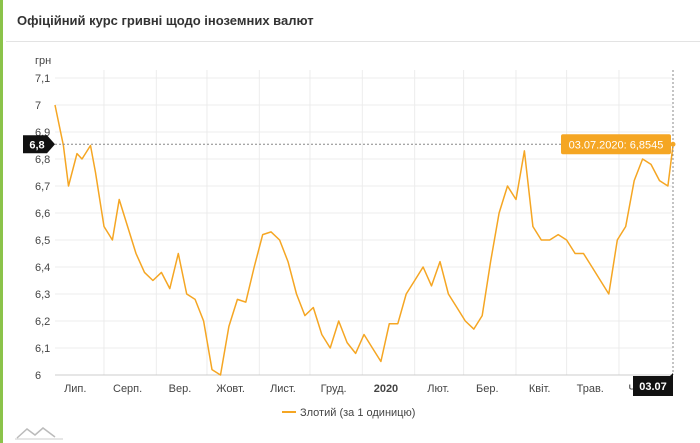  Describe the element at coordinates (75, 389) in the screenshot. I see `x-tick-label: Лип.` at that location.